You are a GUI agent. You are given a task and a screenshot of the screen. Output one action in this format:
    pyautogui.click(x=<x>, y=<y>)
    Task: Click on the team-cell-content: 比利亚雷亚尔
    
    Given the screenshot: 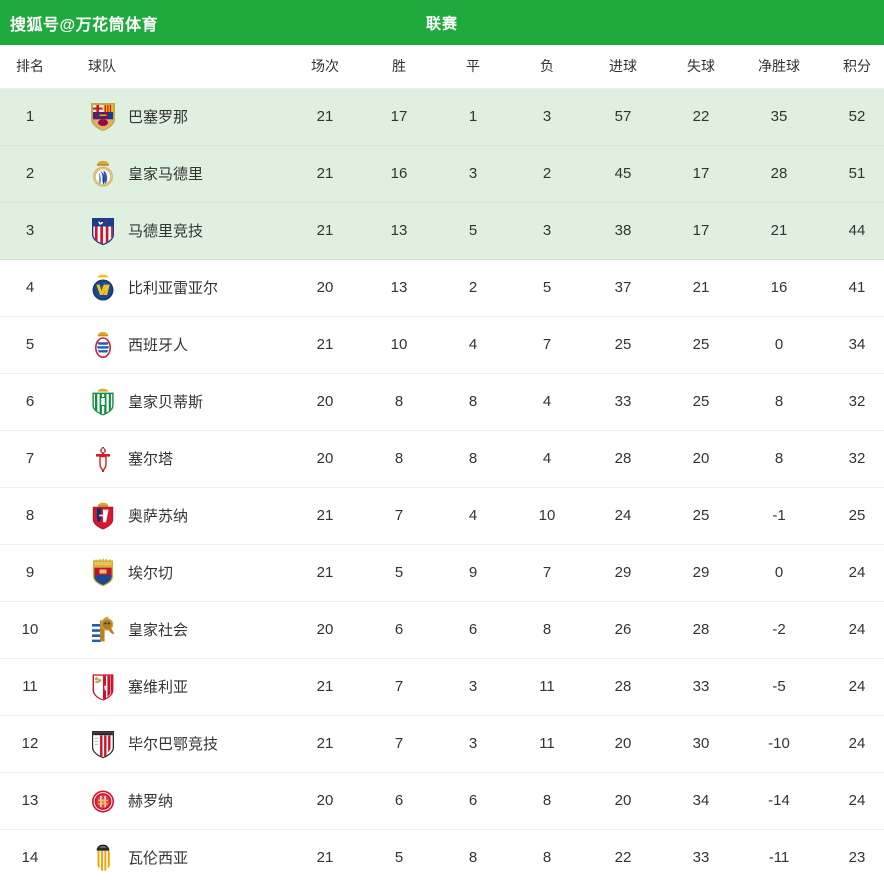 What is the action you would take?
    pyautogui.click(x=188, y=288)
    